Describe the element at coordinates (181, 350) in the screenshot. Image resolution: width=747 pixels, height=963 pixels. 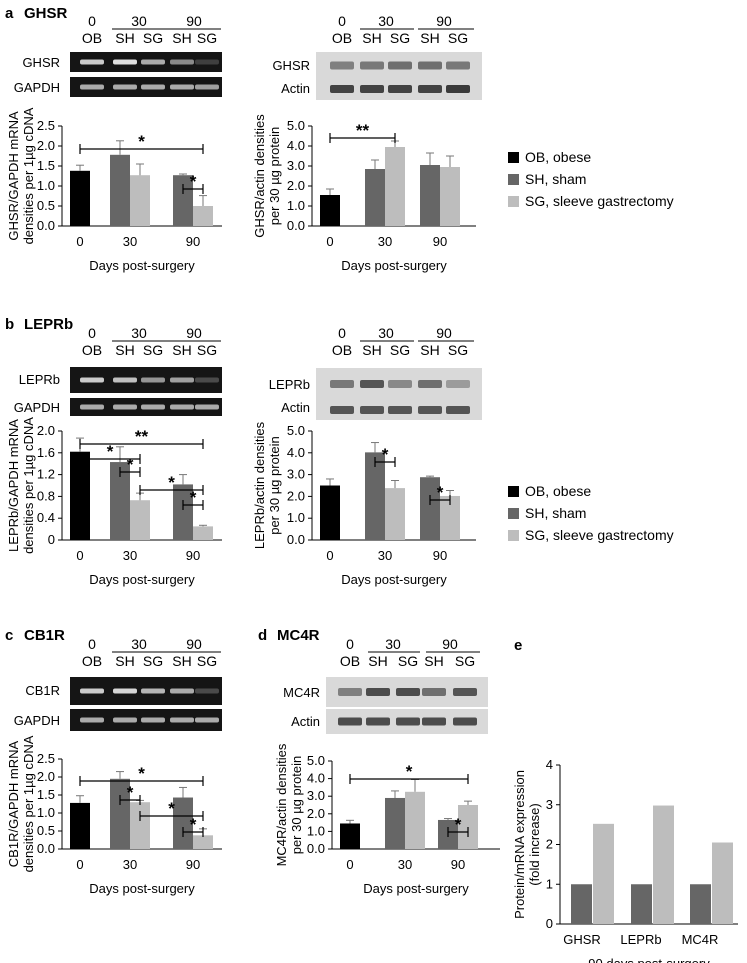
I see `lane-label-b-rna-3: SH` at that location.